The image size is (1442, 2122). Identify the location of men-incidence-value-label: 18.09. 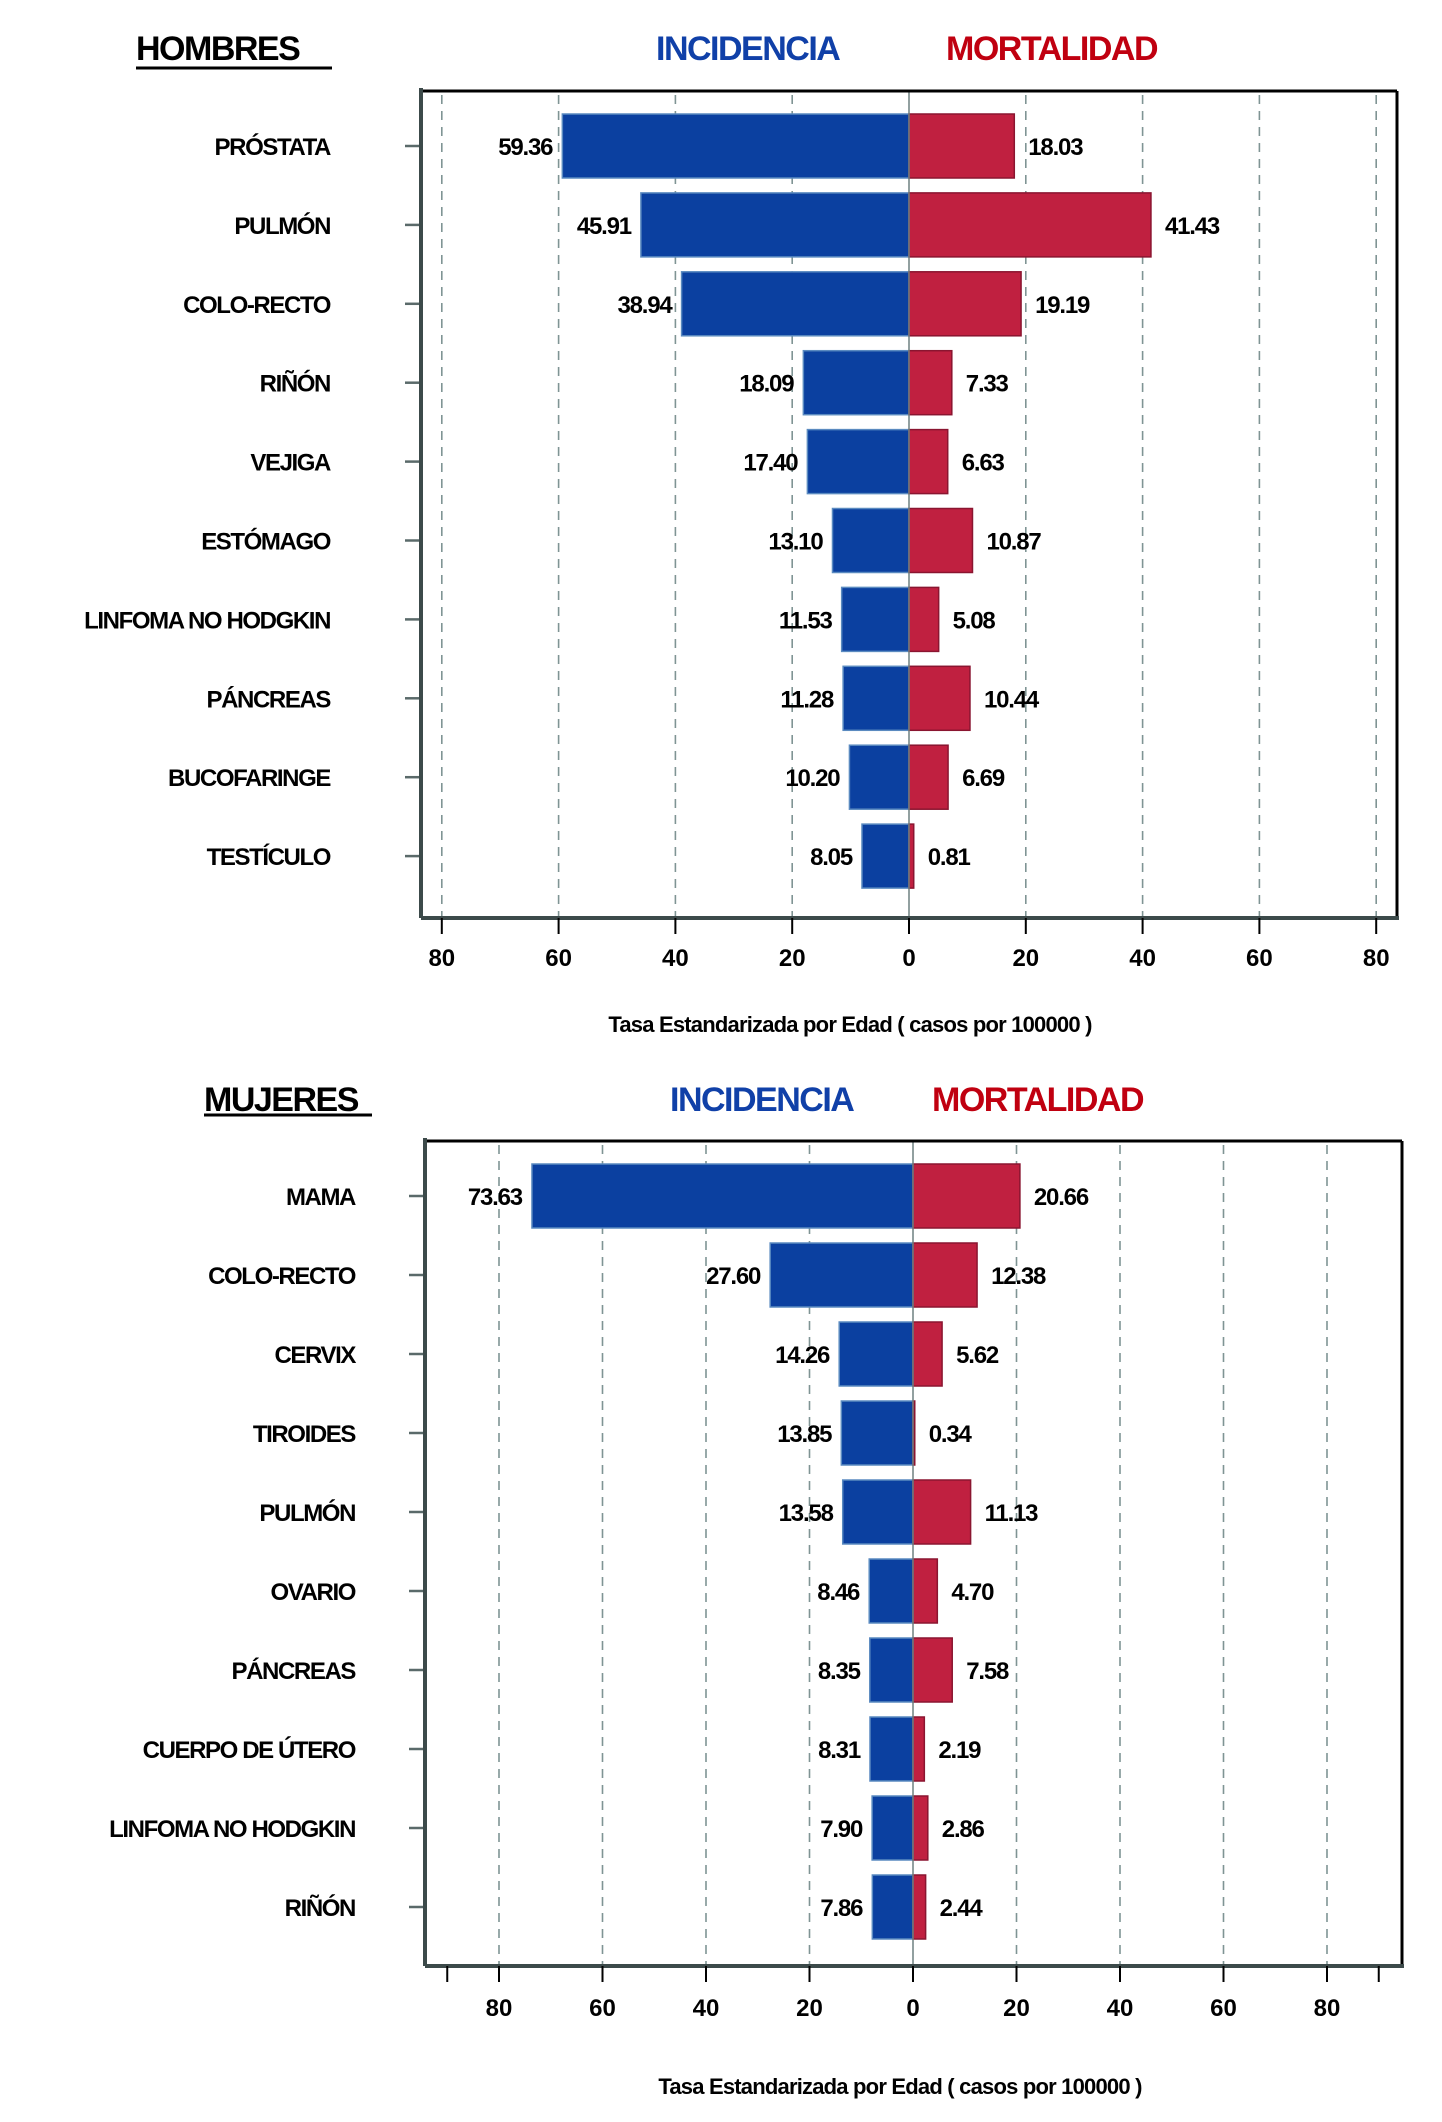
(766, 384).